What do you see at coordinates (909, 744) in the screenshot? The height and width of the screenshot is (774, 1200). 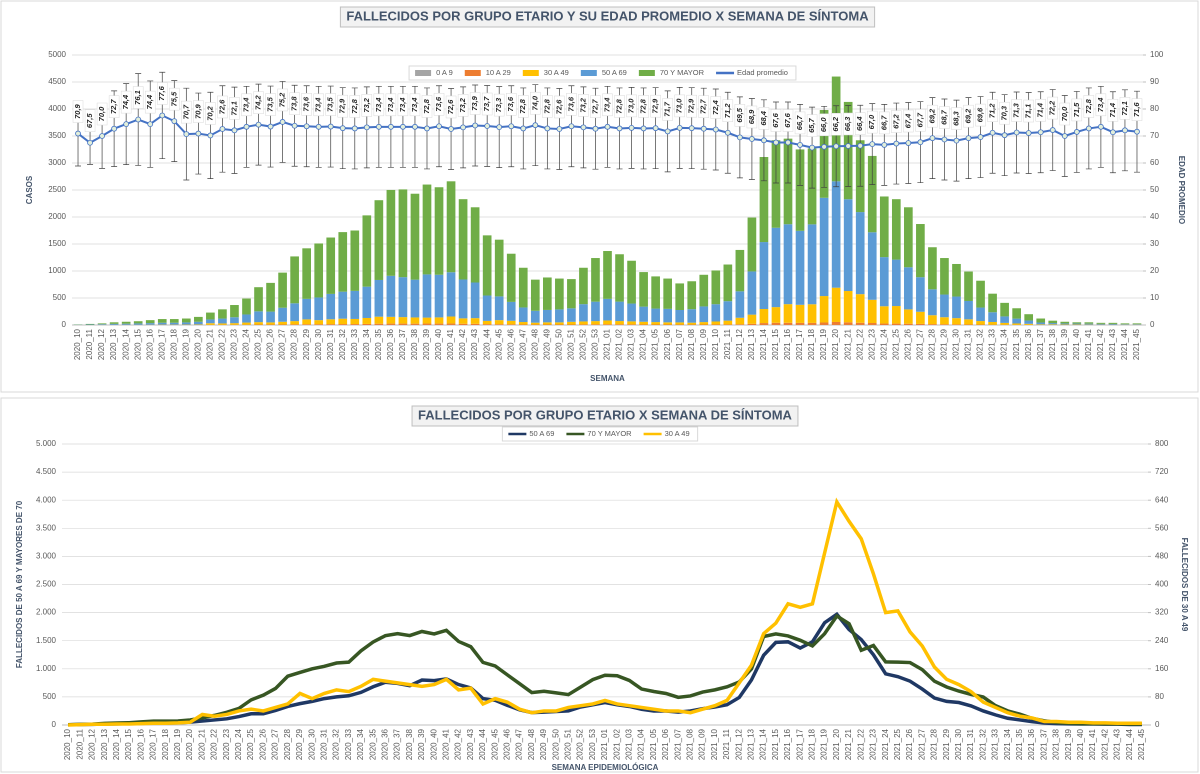 I see `x-tick-label: 2021_26` at bounding box center [909, 744].